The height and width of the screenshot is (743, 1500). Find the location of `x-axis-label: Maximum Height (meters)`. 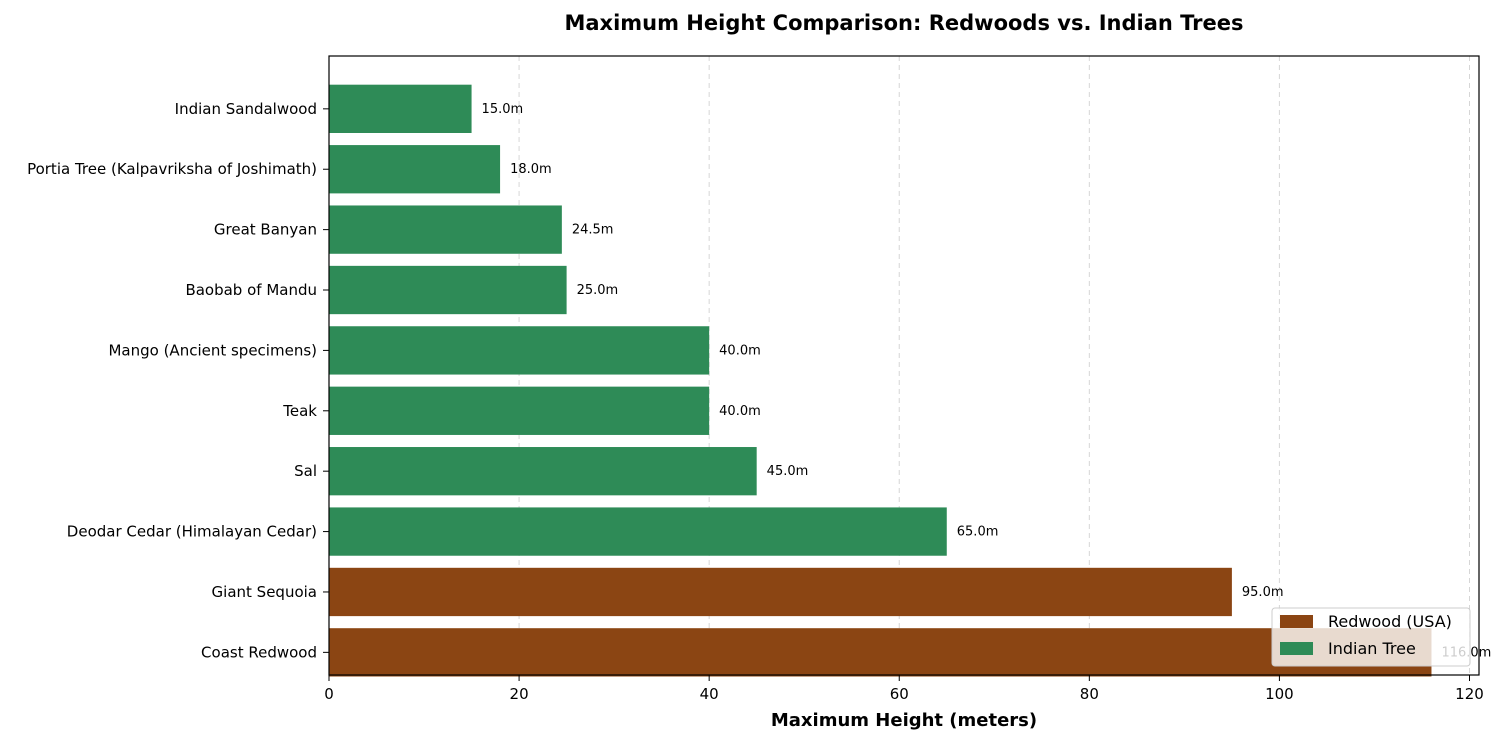

x-axis-label: Maximum Height (meters) is located at coordinates (904, 720).